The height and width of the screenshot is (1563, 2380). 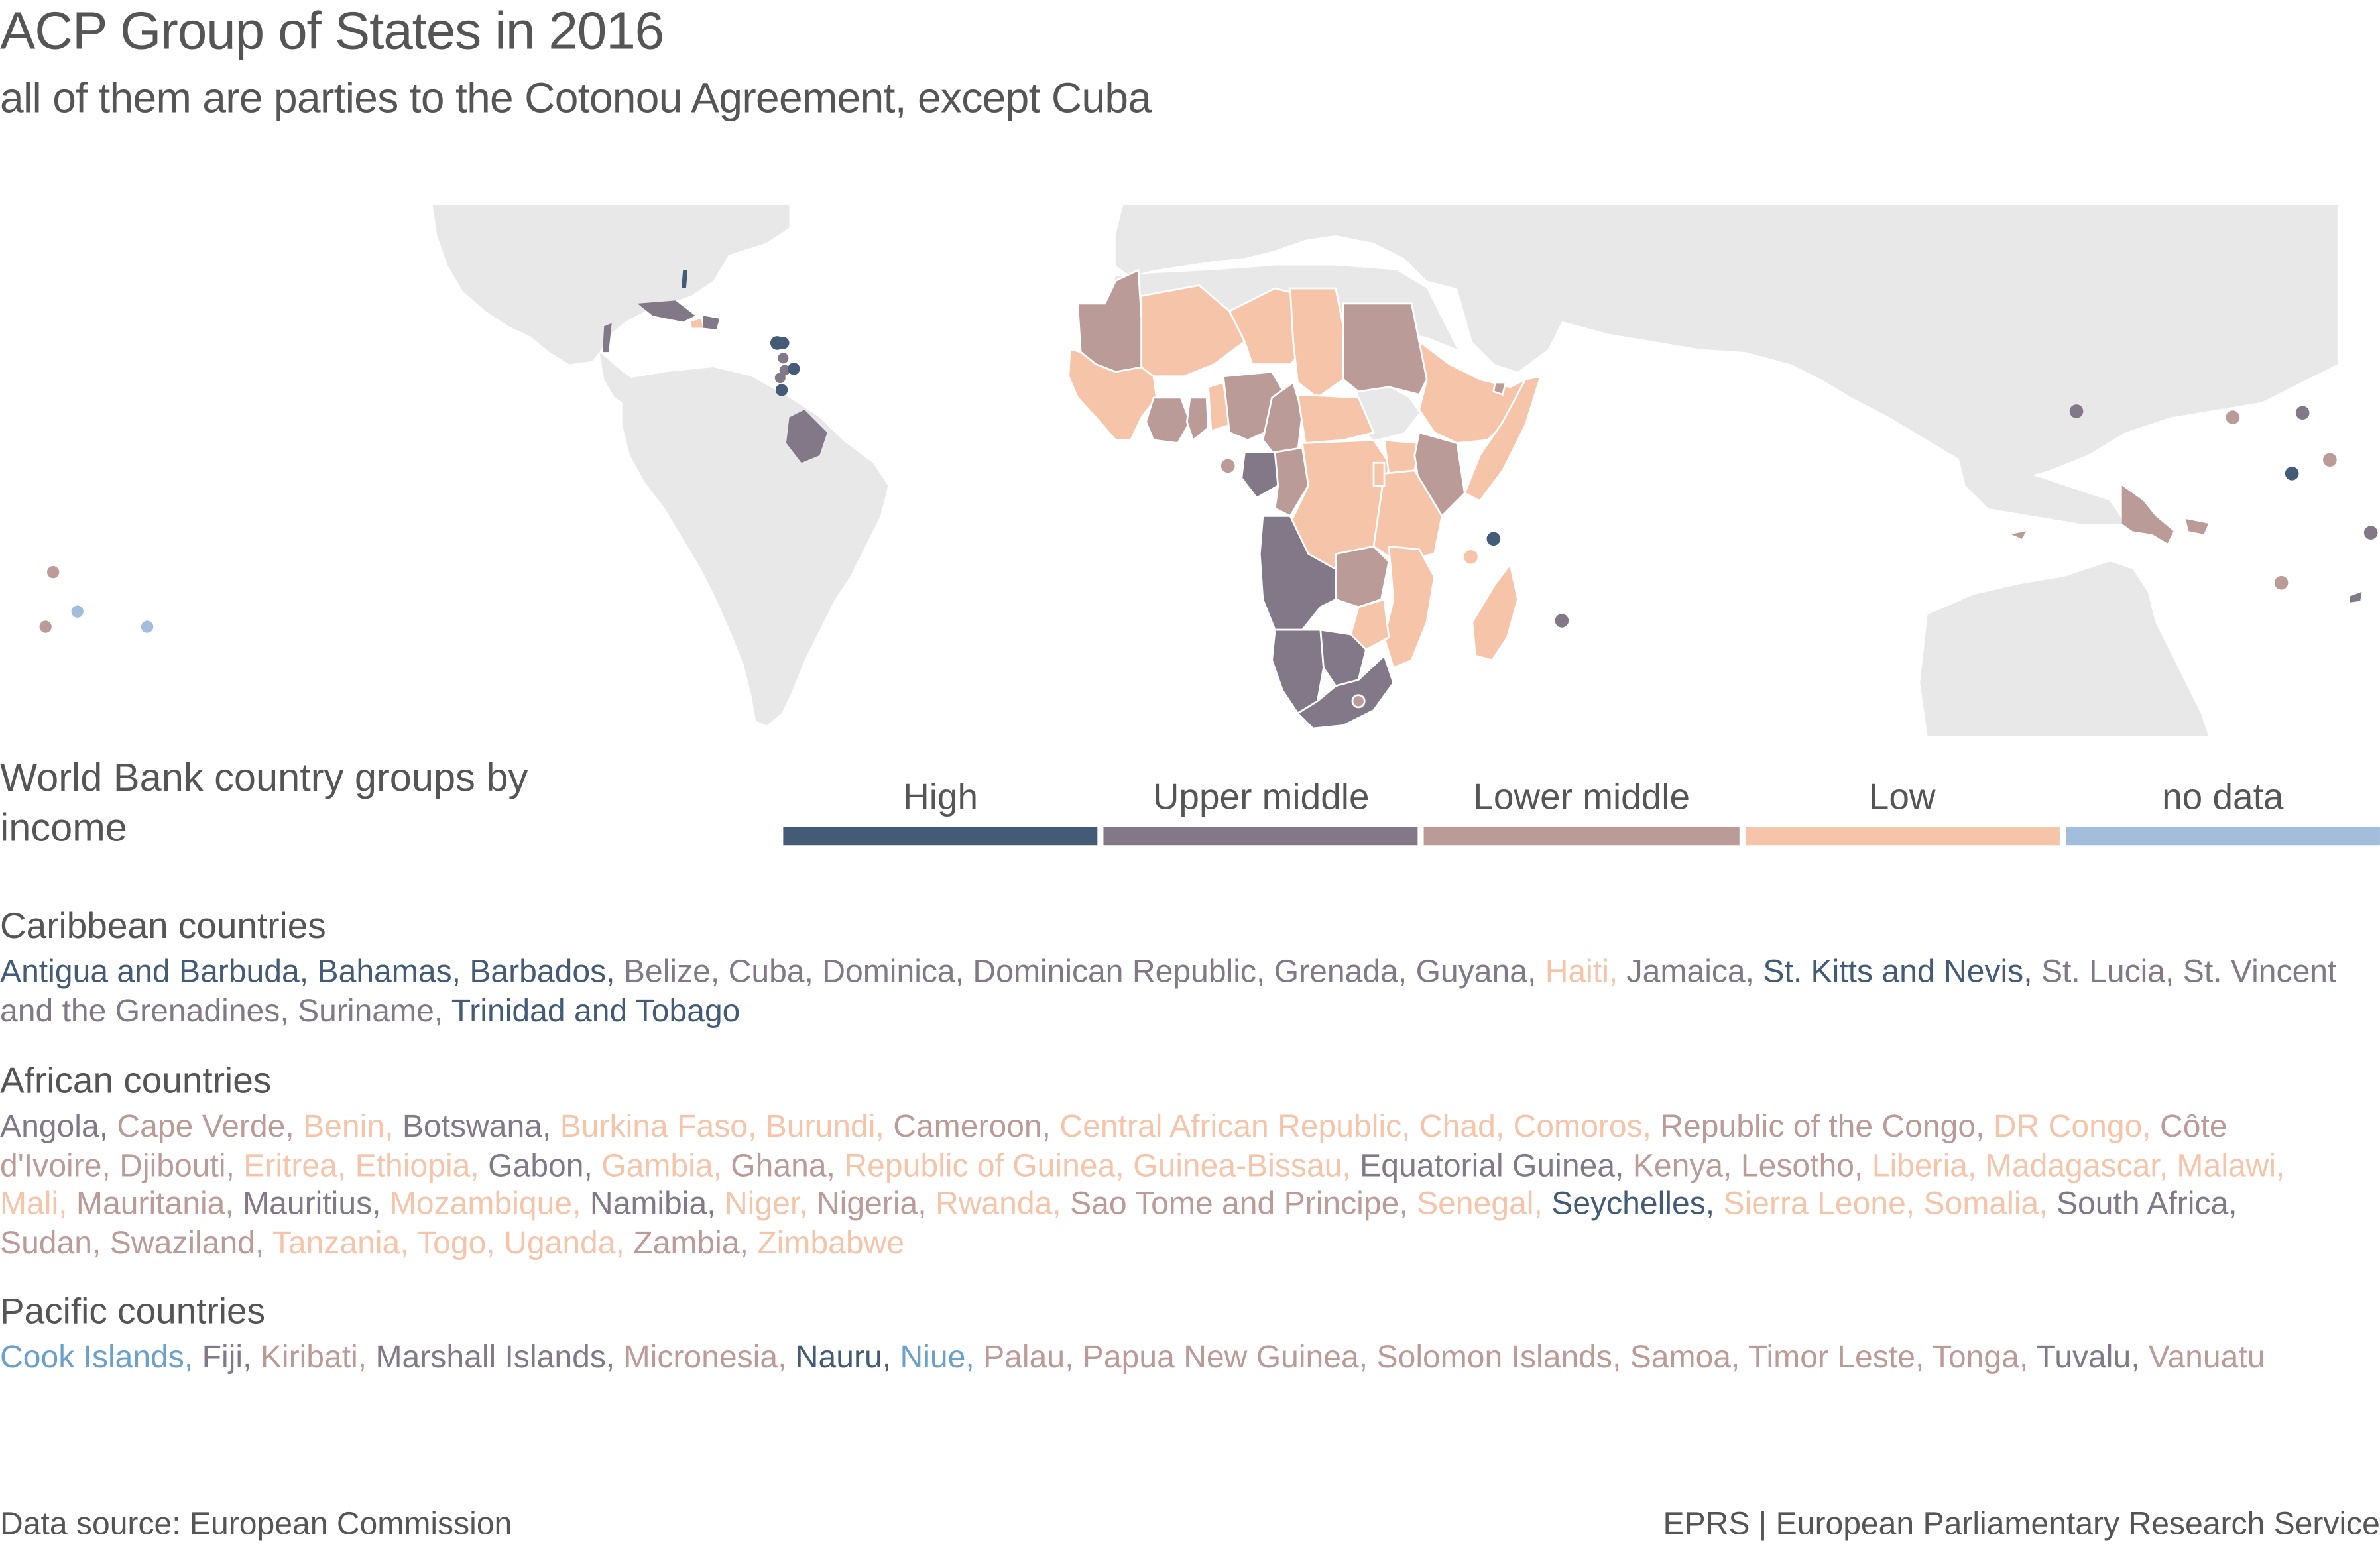 I want to click on country-cote-divoire, so click(x=1168, y=420).